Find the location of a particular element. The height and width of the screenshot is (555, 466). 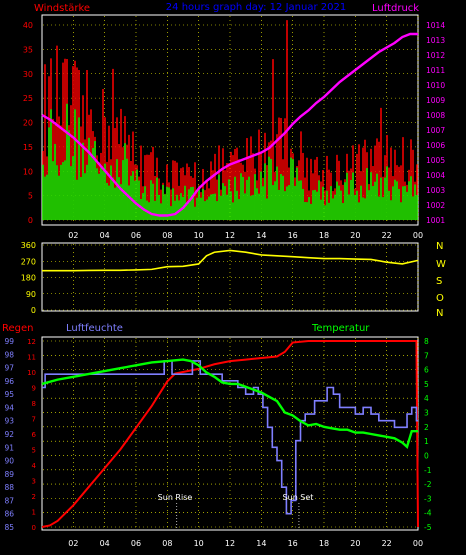

pressure-ytick-label: 1014 is located at coordinates (435, 25).